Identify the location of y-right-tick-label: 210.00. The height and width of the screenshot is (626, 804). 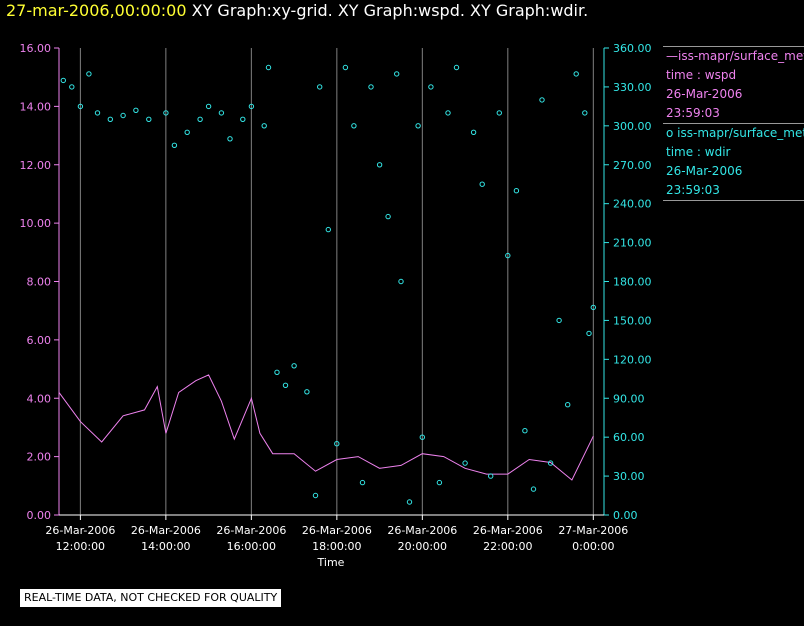
(632, 243).